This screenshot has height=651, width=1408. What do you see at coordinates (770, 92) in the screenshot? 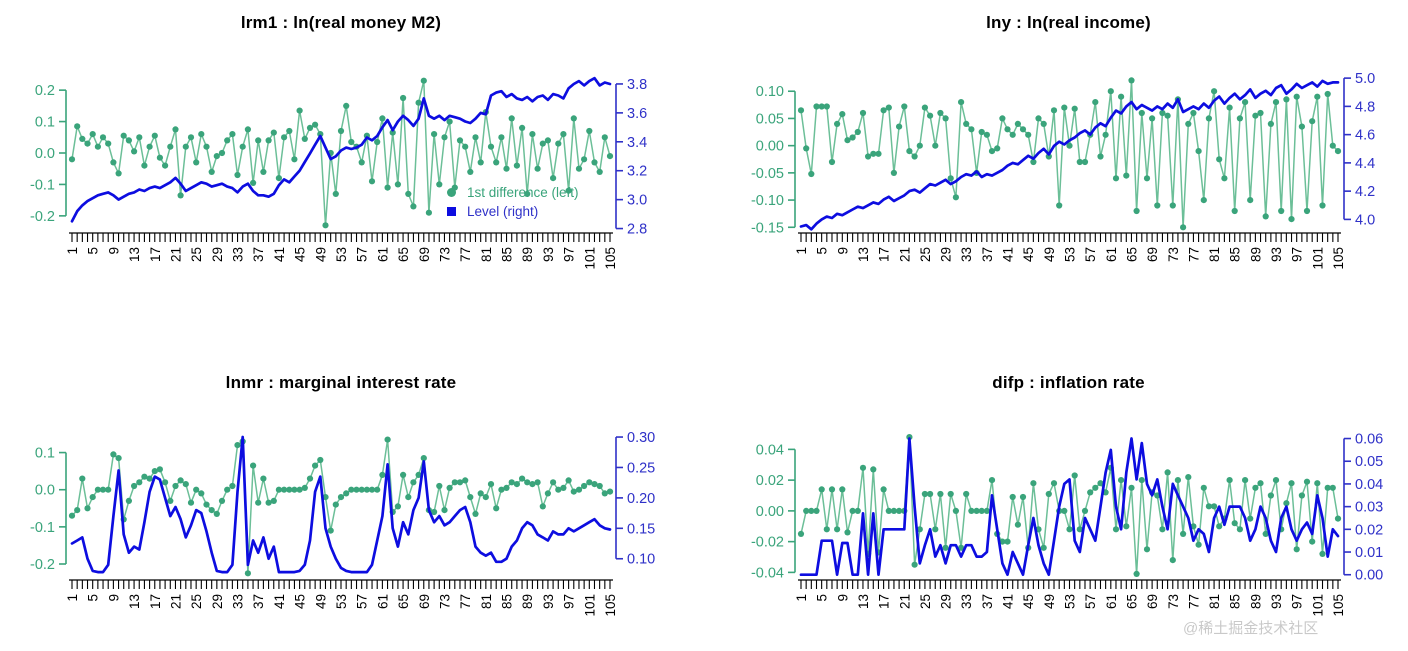
I see `left-axis-tick-label: 0.10` at bounding box center [770, 92].